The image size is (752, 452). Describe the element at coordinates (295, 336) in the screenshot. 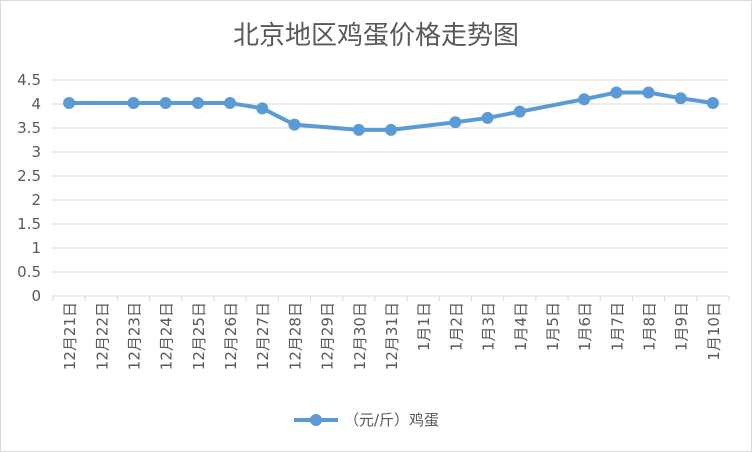

I see `x-tick-label: 12月28日` at that location.